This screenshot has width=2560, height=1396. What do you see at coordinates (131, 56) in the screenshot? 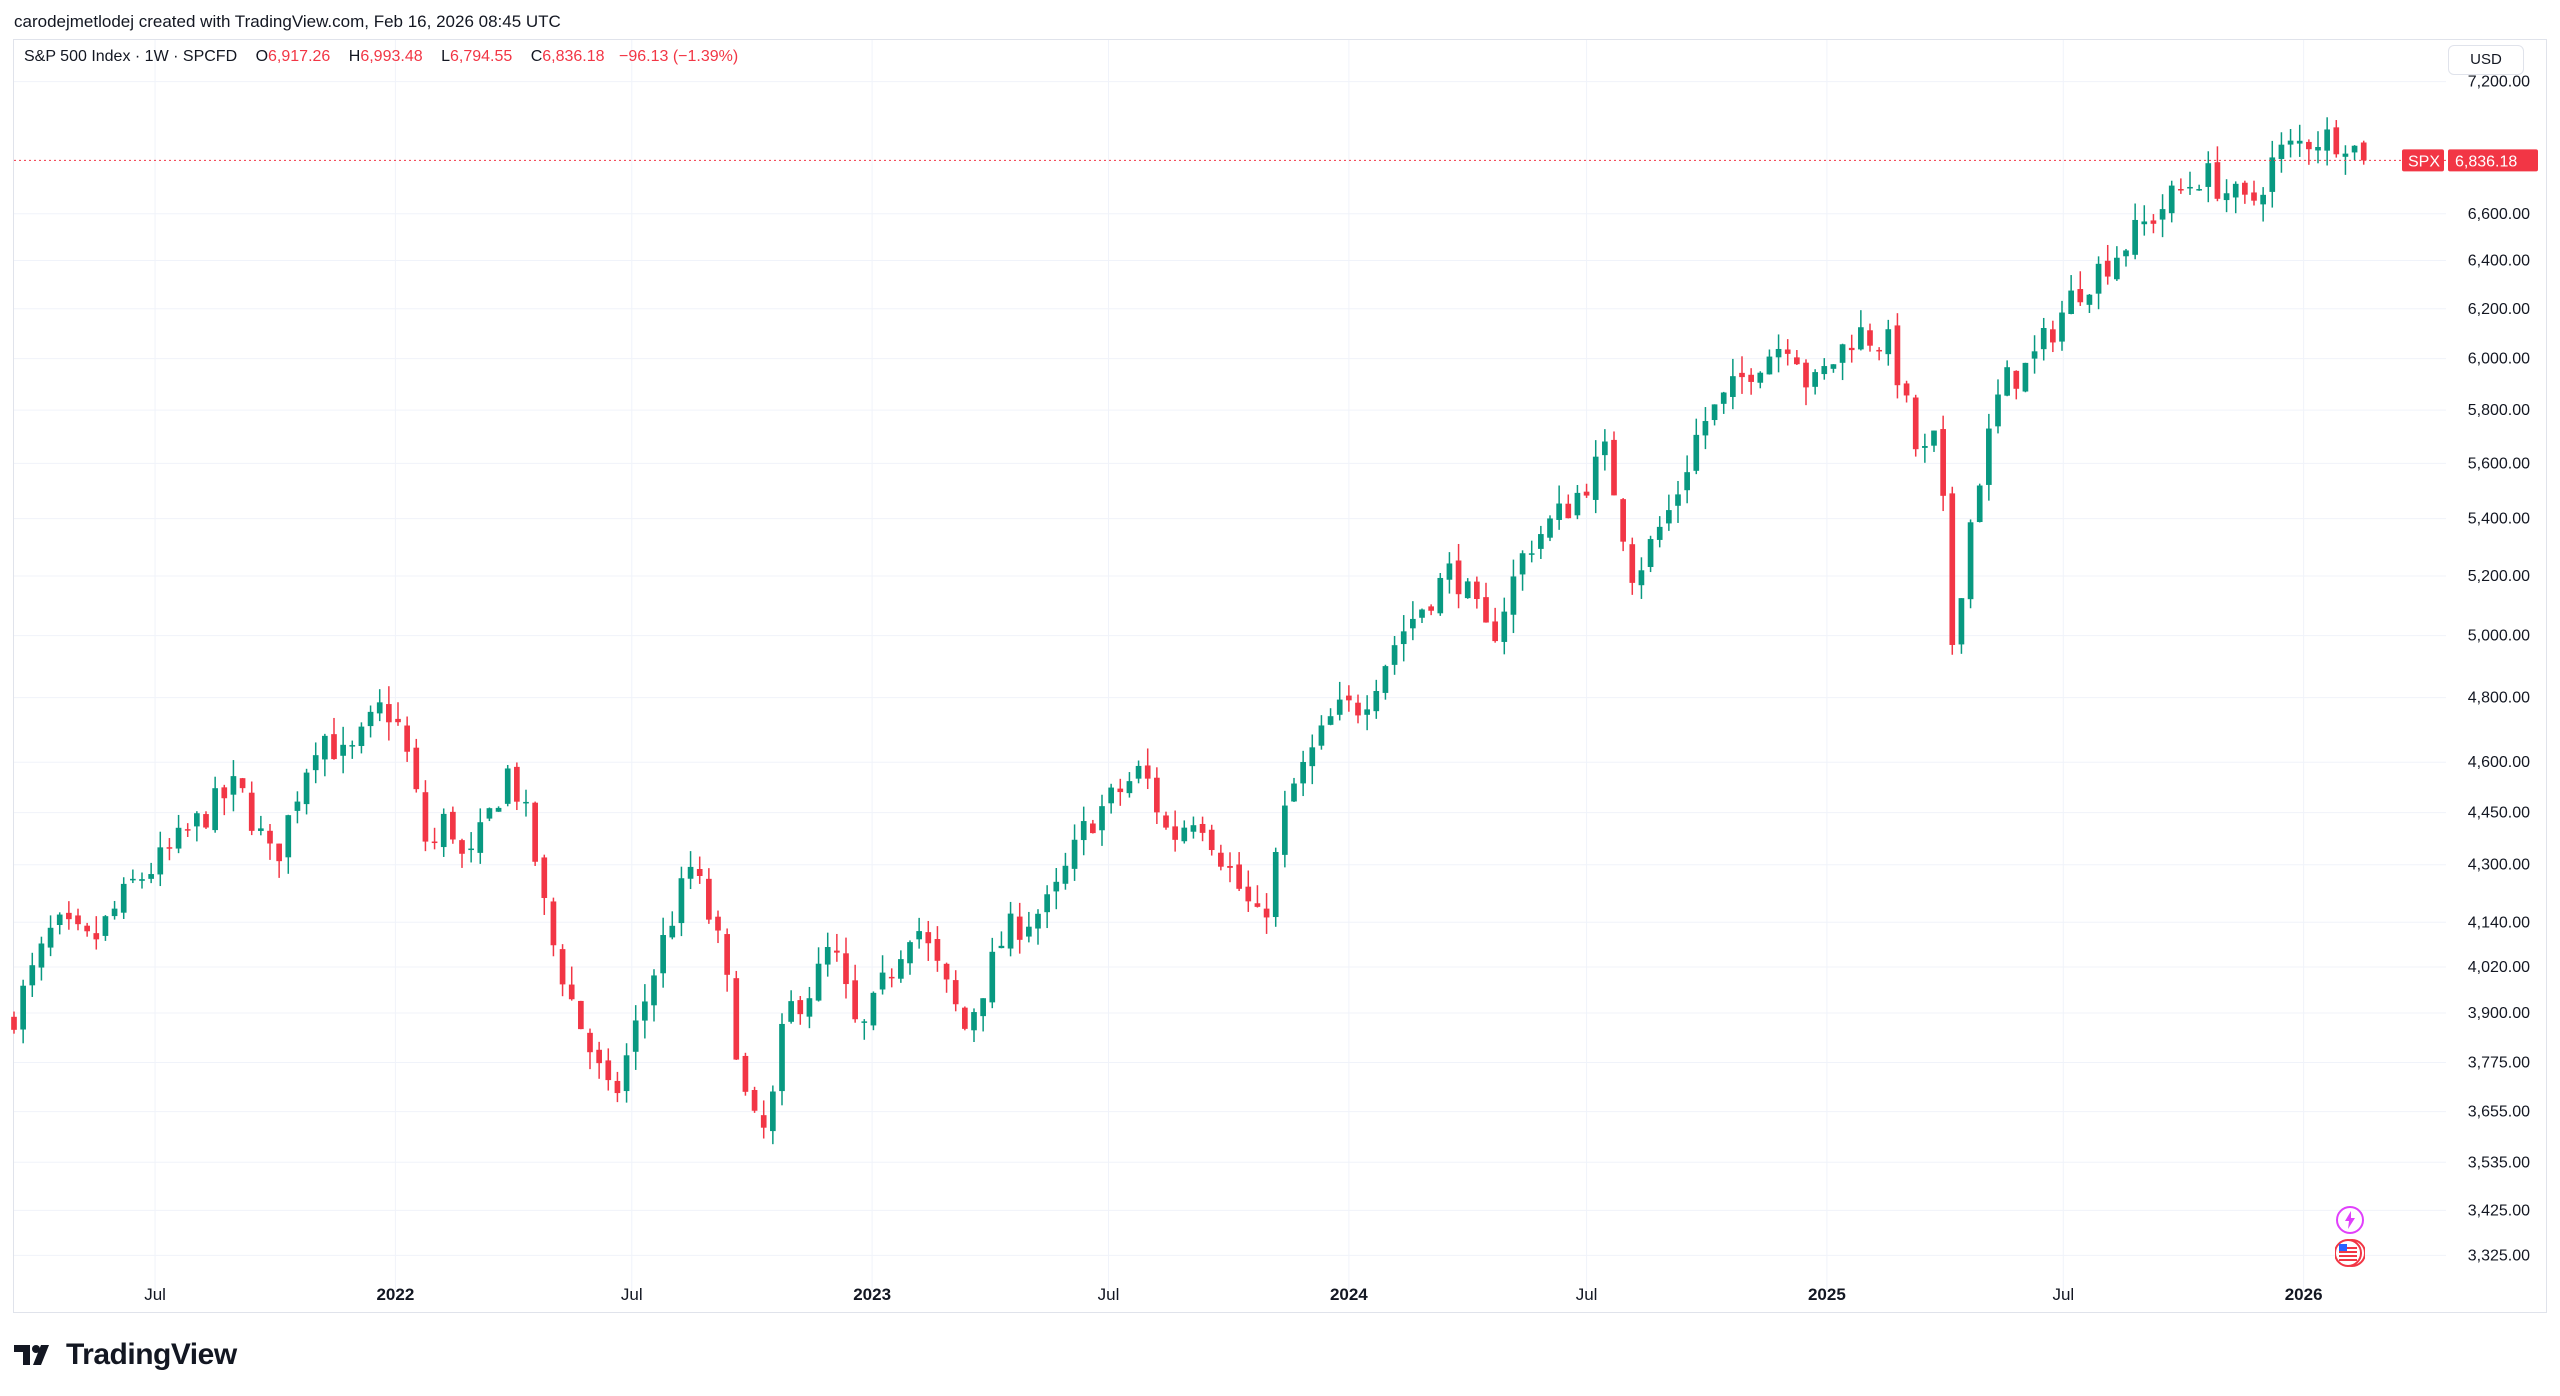
I see `symbol-description: S&P 500 Index · 1W · SPCFD` at bounding box center [131, 56].